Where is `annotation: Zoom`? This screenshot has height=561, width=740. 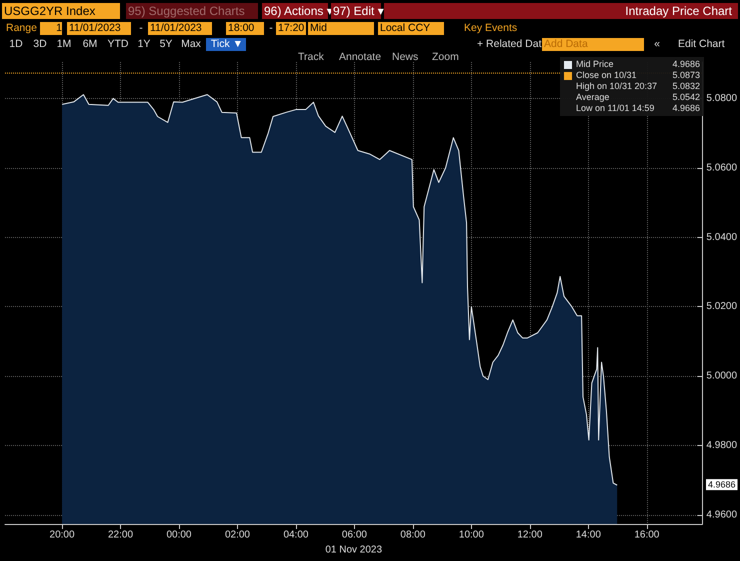 annotation: Zoom is located at coordinates (445, 57).